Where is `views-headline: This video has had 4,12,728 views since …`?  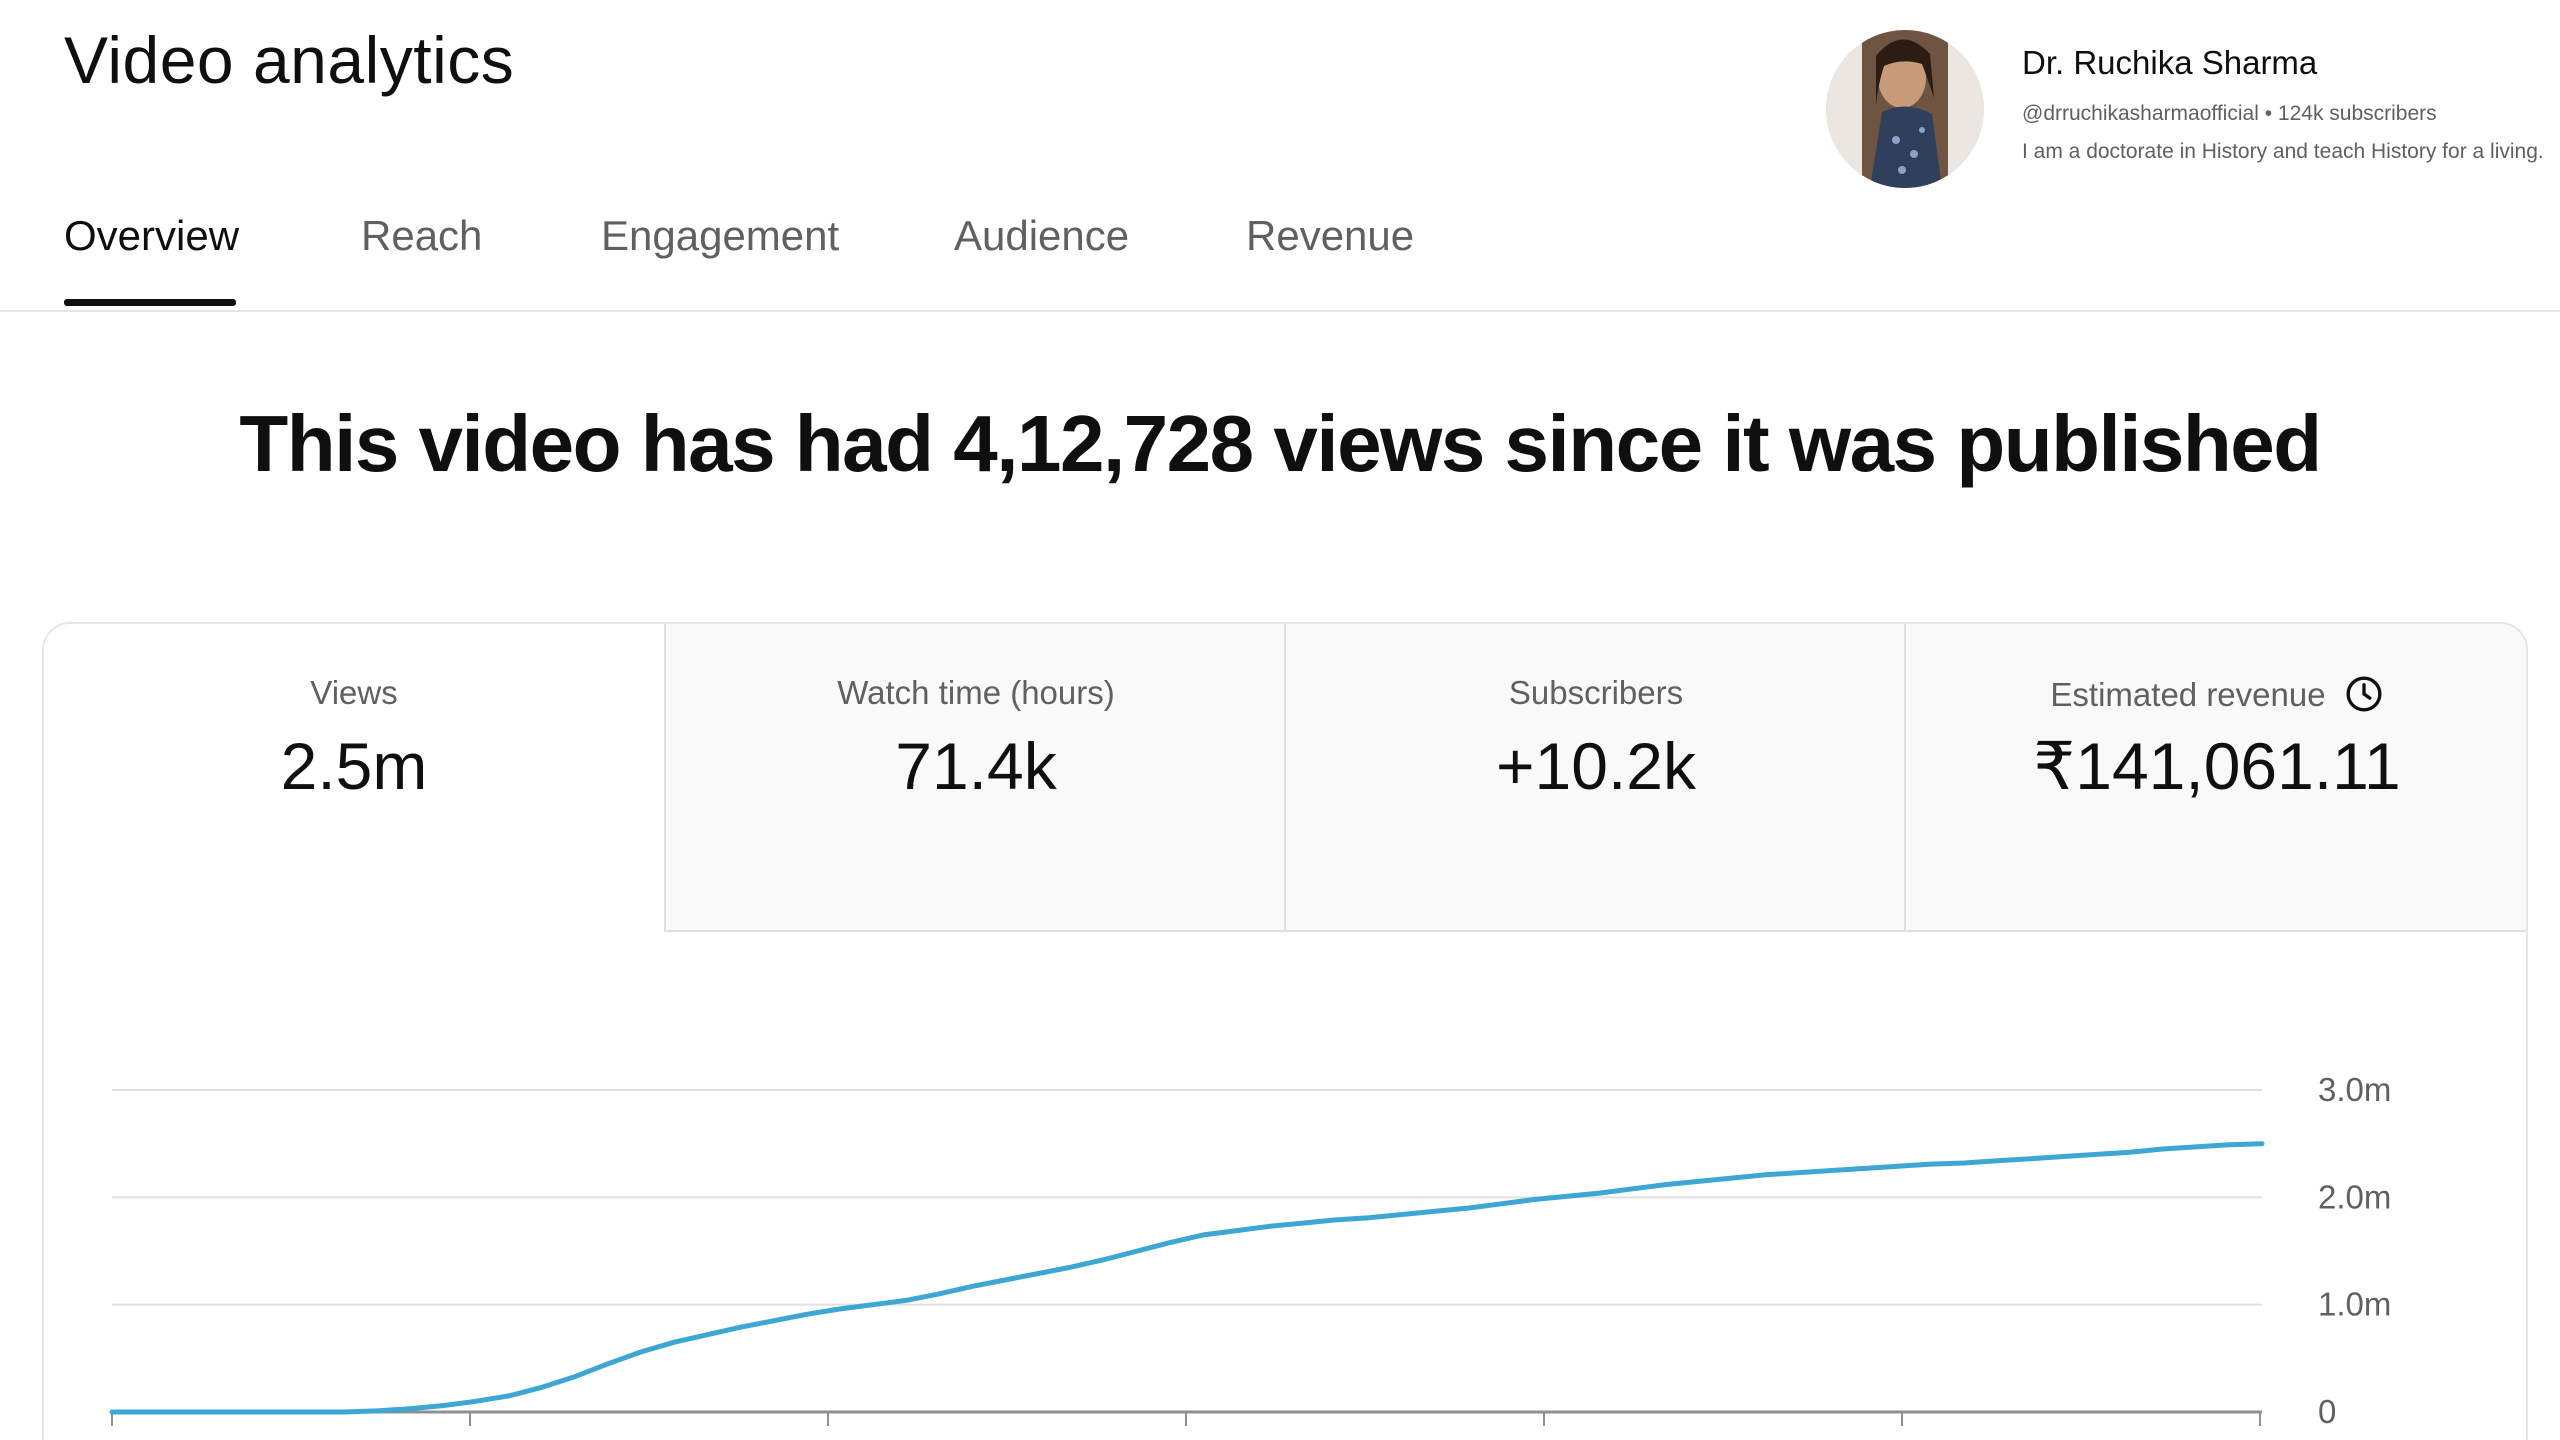 views-headline: This video has had 4,12,728 views since … is located at coordinates (1280, 443).